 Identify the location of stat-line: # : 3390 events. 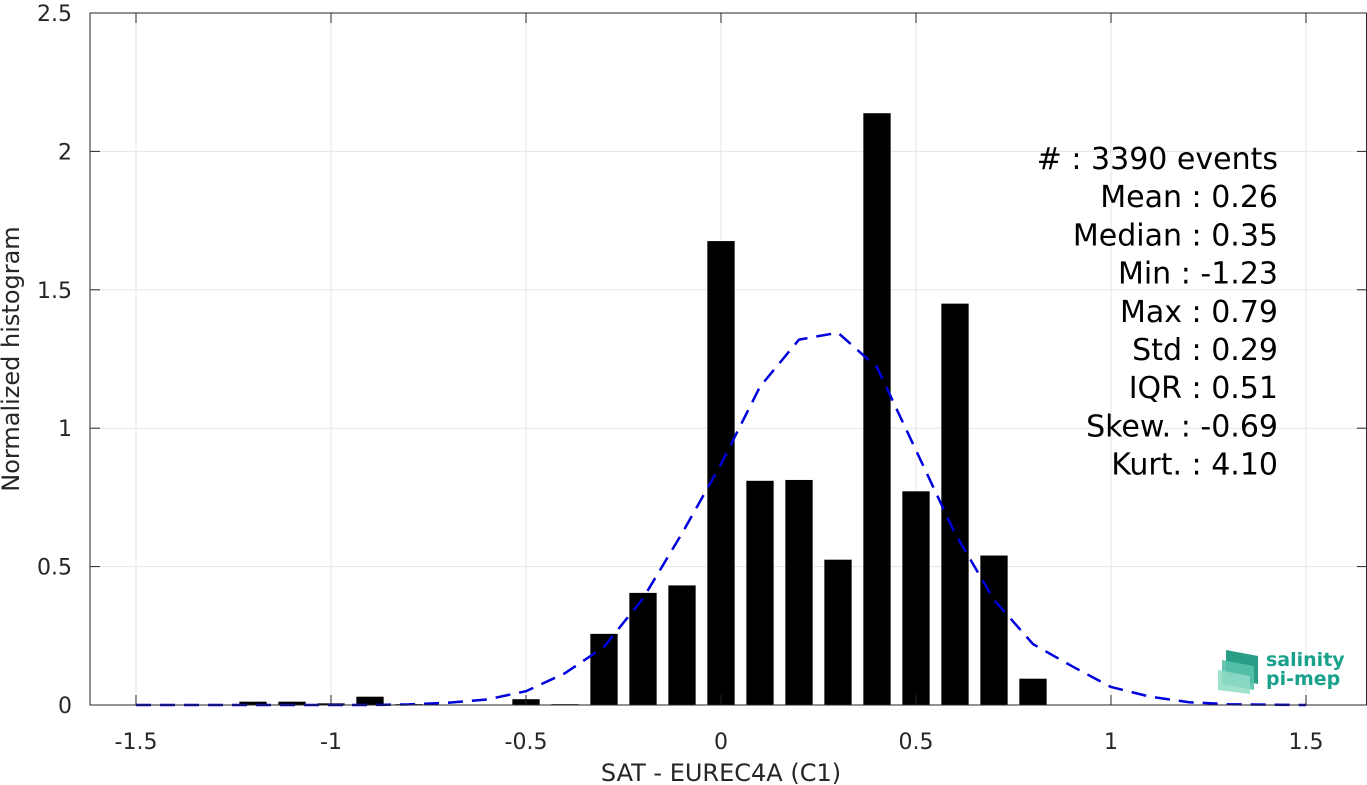
(1157, 159).